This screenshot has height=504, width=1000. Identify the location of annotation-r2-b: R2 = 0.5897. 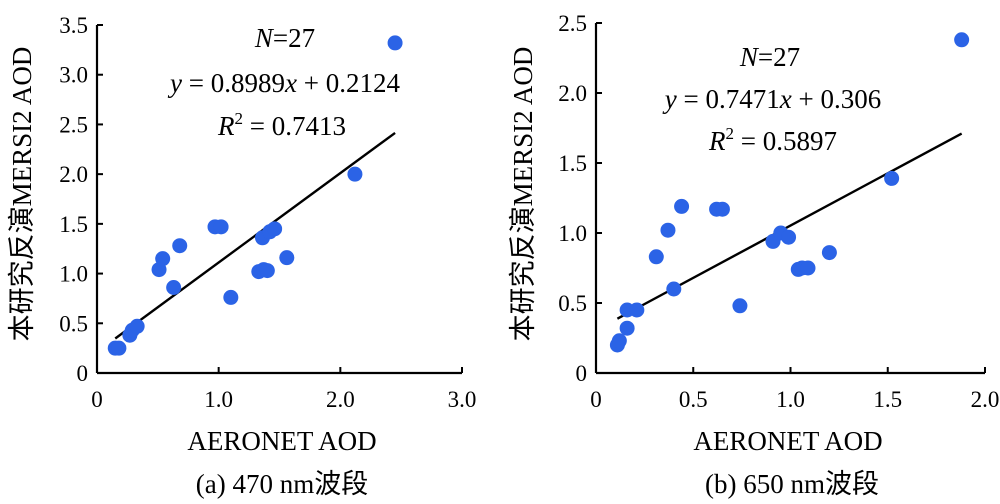
(772, 140).